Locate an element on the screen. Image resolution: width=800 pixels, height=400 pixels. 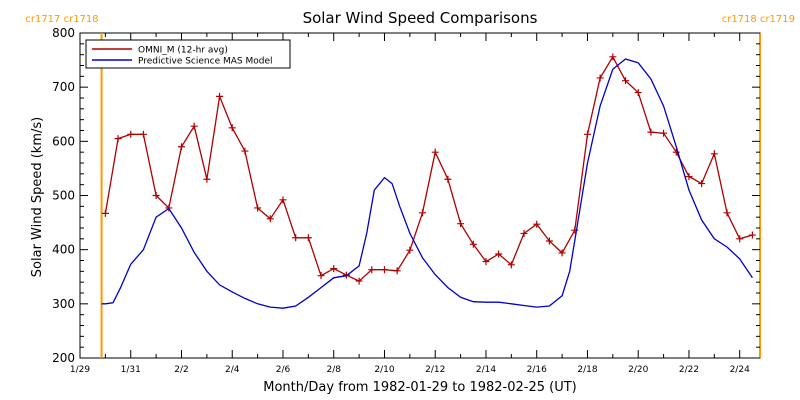
x-tick-label: 2/18 is located at coordinates (587, 370).